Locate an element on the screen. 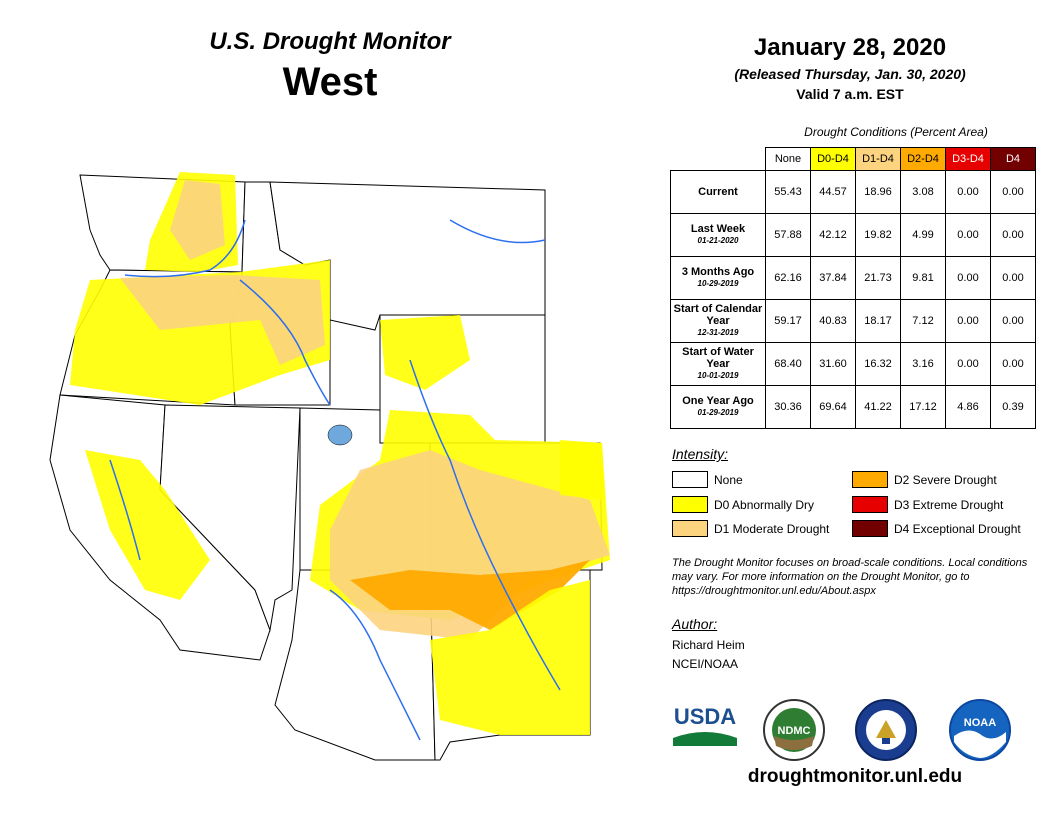 The height and width of the screenshot is (816, 1056). nevada-state is located at coordinates (230, 518).